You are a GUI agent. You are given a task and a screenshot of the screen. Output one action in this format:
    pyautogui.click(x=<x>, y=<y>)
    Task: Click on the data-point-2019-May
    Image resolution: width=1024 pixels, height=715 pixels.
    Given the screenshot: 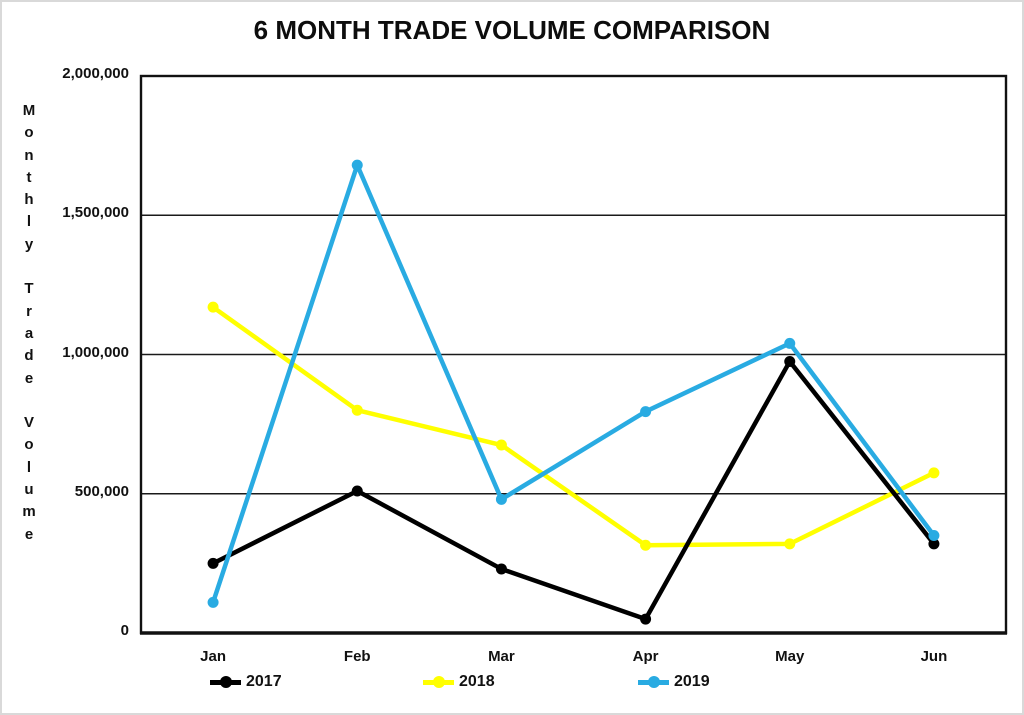 What is the action you would take?
    pyautogui.click(x=790, y=343)
    